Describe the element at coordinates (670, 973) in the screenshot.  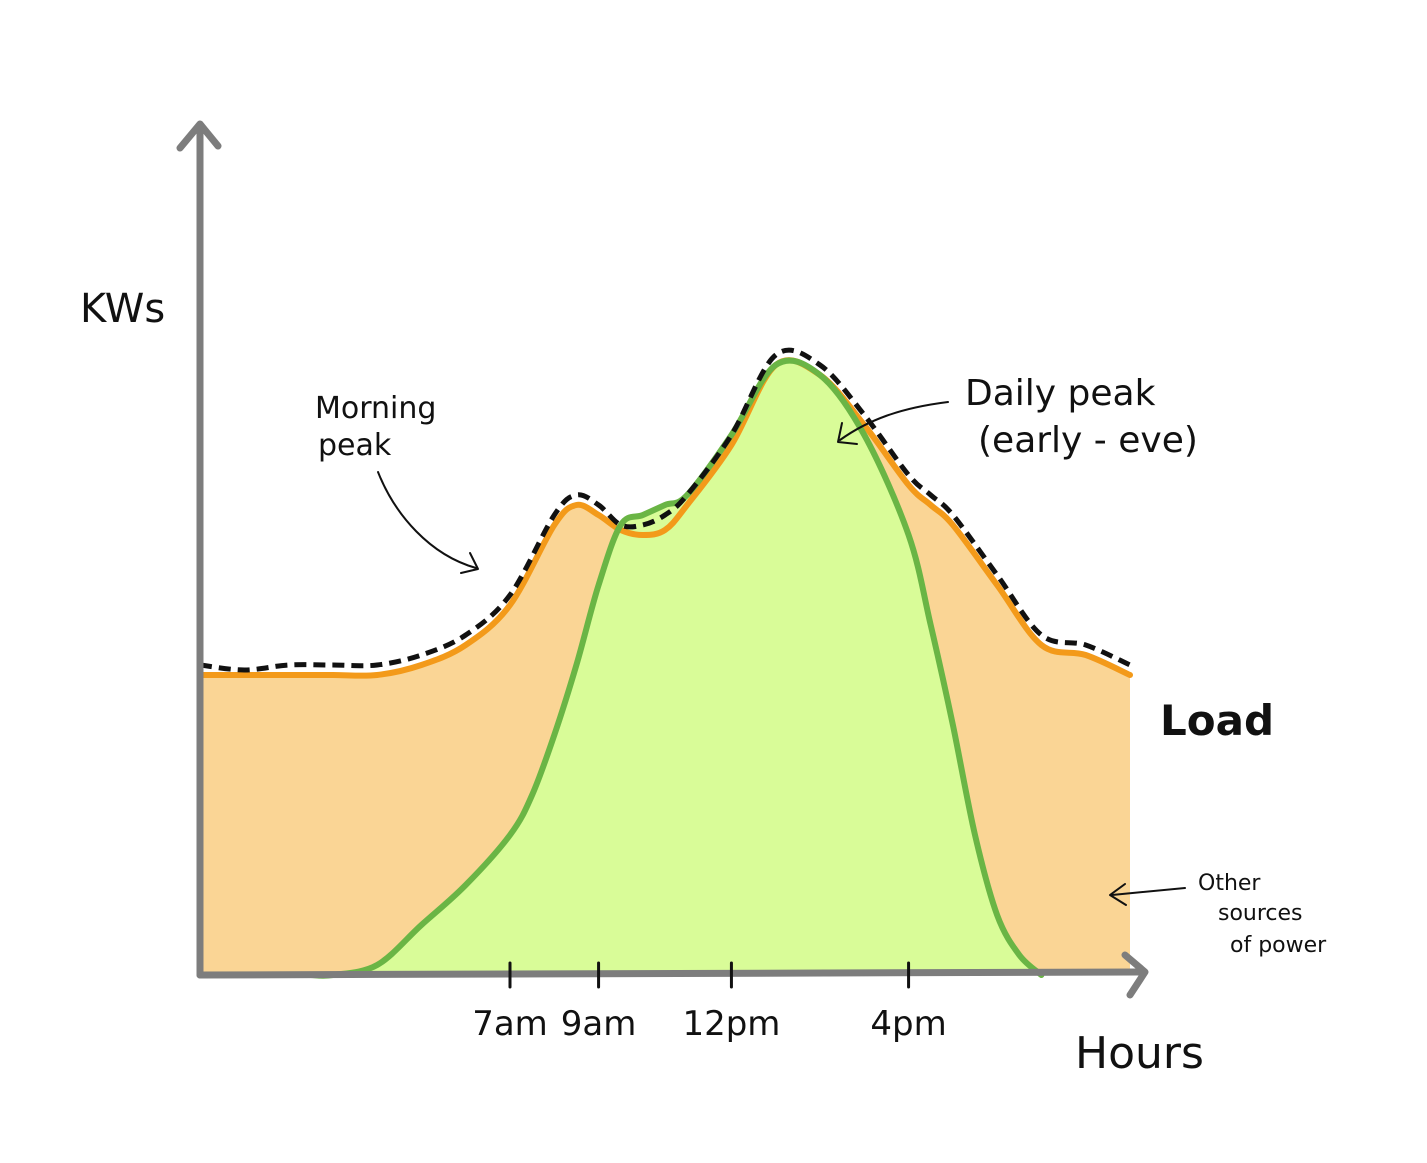
I see `x-axis` at that location.